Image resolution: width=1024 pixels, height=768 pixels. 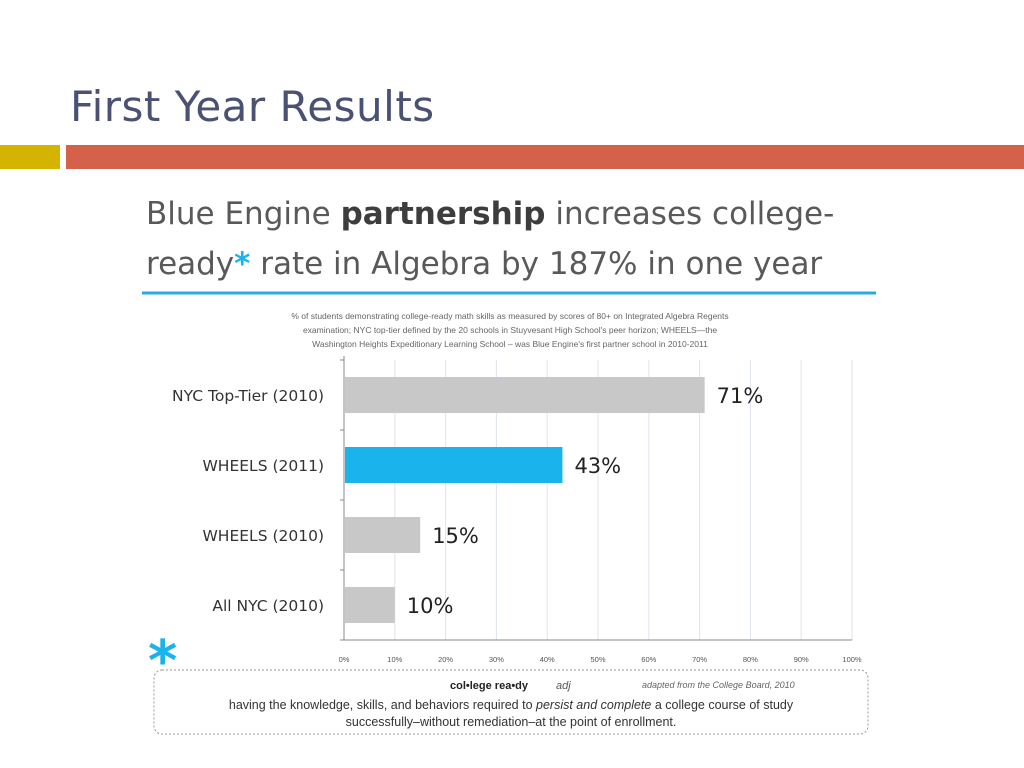 I want to click on x-tick-label: 60%, so click(x=648, y=659).